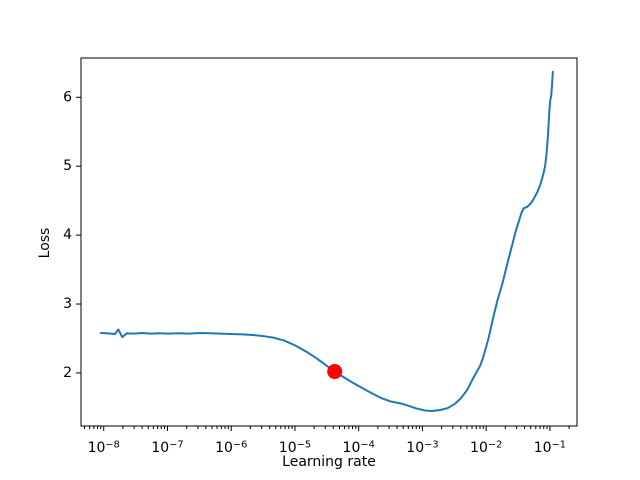  What do you see at coordinates (67, 97) in the screenshot?
I see `y-tick-label: 6` at bounding box center [67, 97].